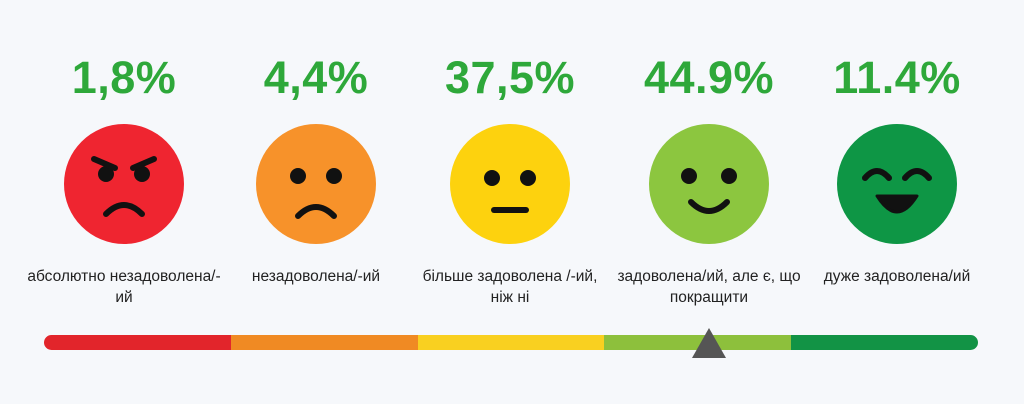 The height and width of the screenshot is (404, 1024). I want to click on scale-segment-satisfied, so click(698, 342).